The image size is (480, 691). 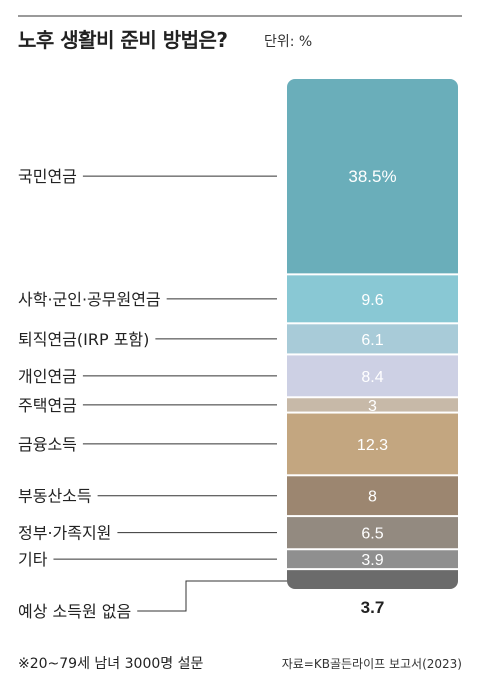 I want to click on value-label: 9.6, so click(x=372, y=300).